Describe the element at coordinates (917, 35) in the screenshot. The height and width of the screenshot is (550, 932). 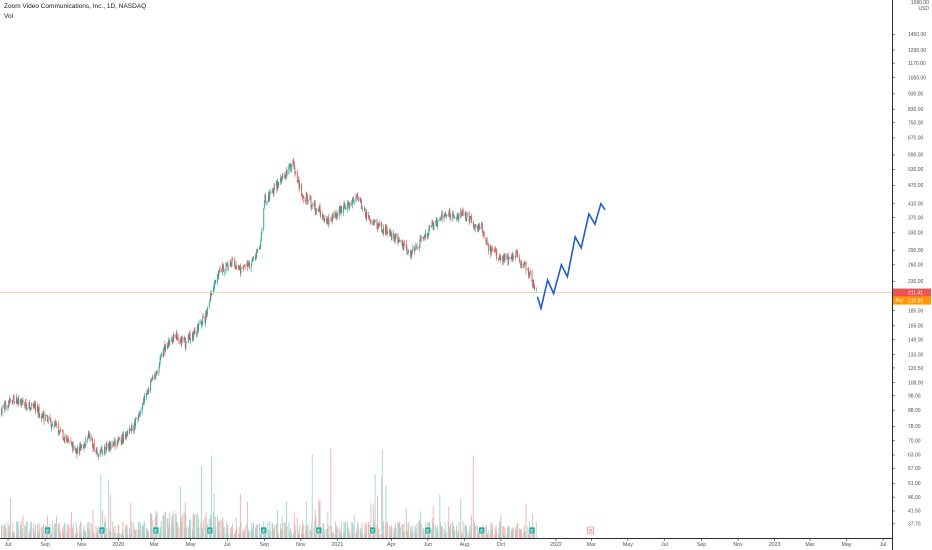
I see `price-axis-label: 1450.00` at that location.